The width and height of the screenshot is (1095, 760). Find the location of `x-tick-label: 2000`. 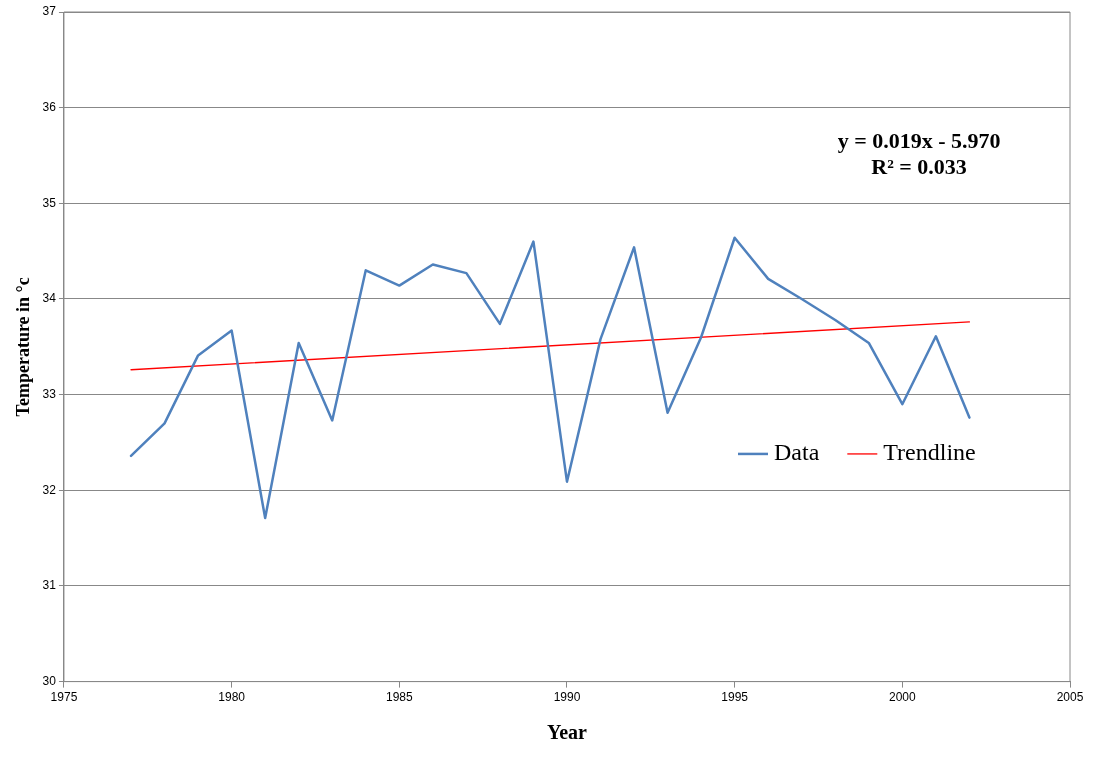

x-tick-label: 2000 is located at coordinates (902, 697).